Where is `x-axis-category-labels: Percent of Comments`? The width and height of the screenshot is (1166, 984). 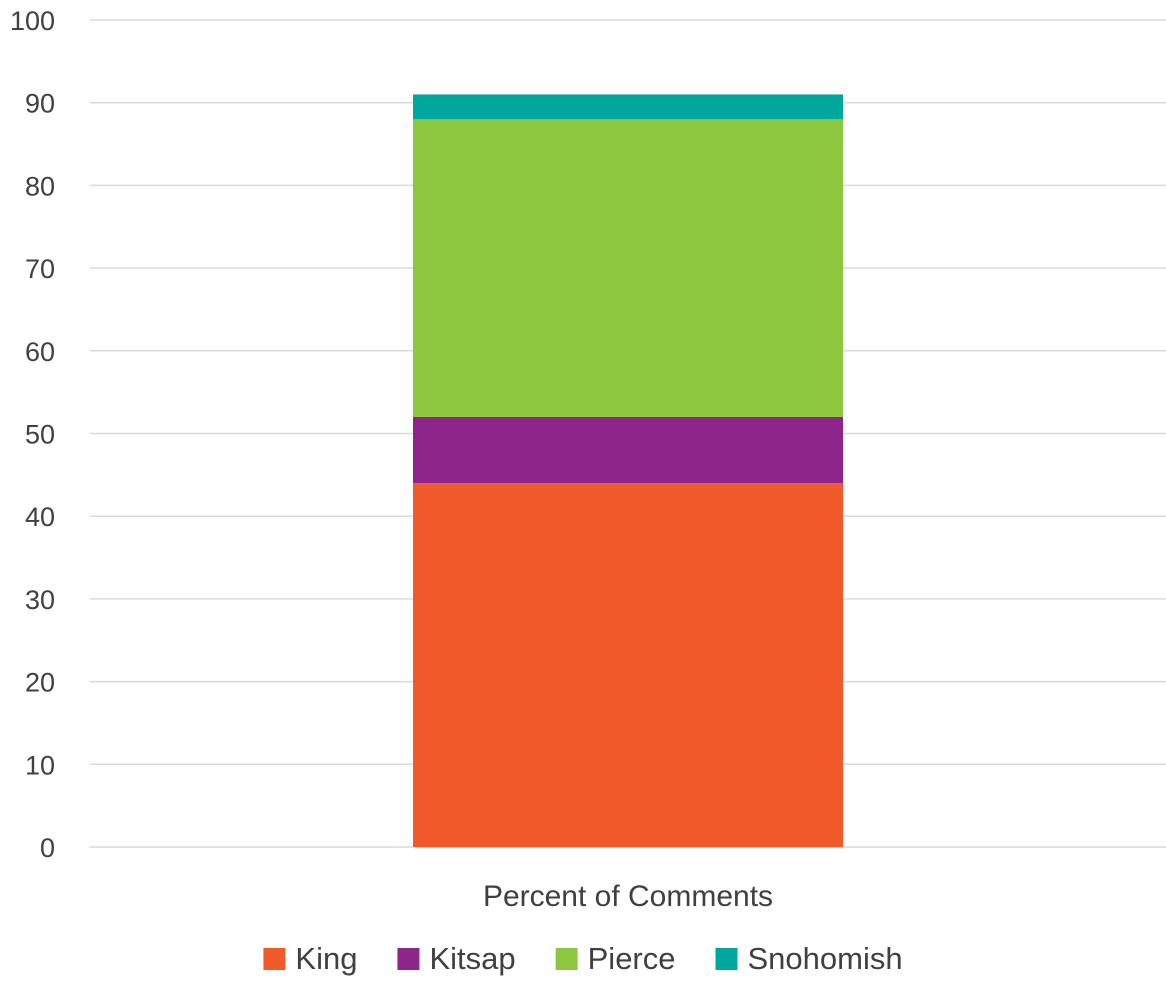 x-axis-category-labels: Percent of Comments is located at coordinates (628, 896).